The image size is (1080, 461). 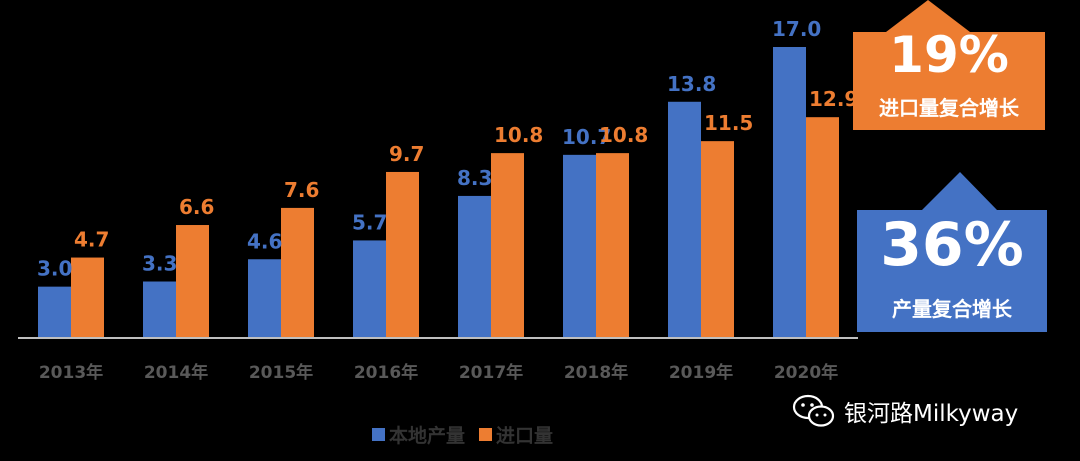 What do you see at coordinates (196, 207) in the screenshot?
I see `value-label-import-1: 6.6` at bounding box center [196, 207].